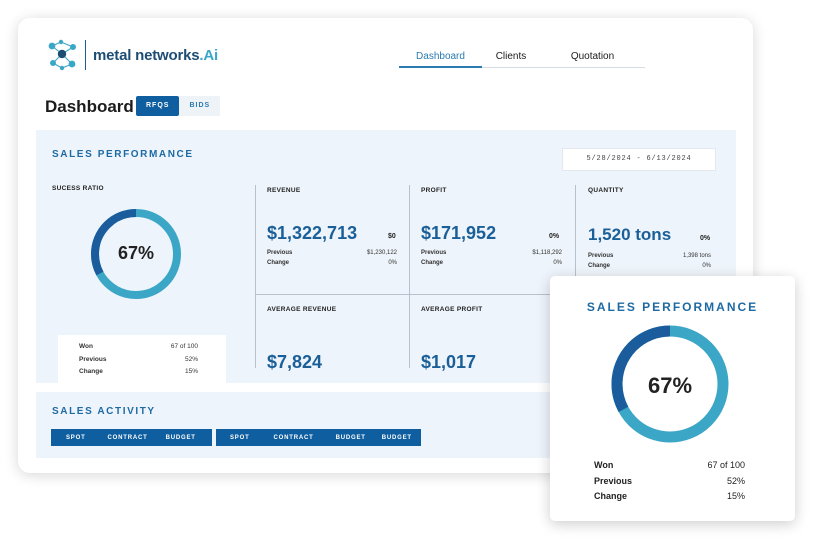 The image size is (814, 541). I want to click on success-ratio-percent: 67%, so click(136, 253).